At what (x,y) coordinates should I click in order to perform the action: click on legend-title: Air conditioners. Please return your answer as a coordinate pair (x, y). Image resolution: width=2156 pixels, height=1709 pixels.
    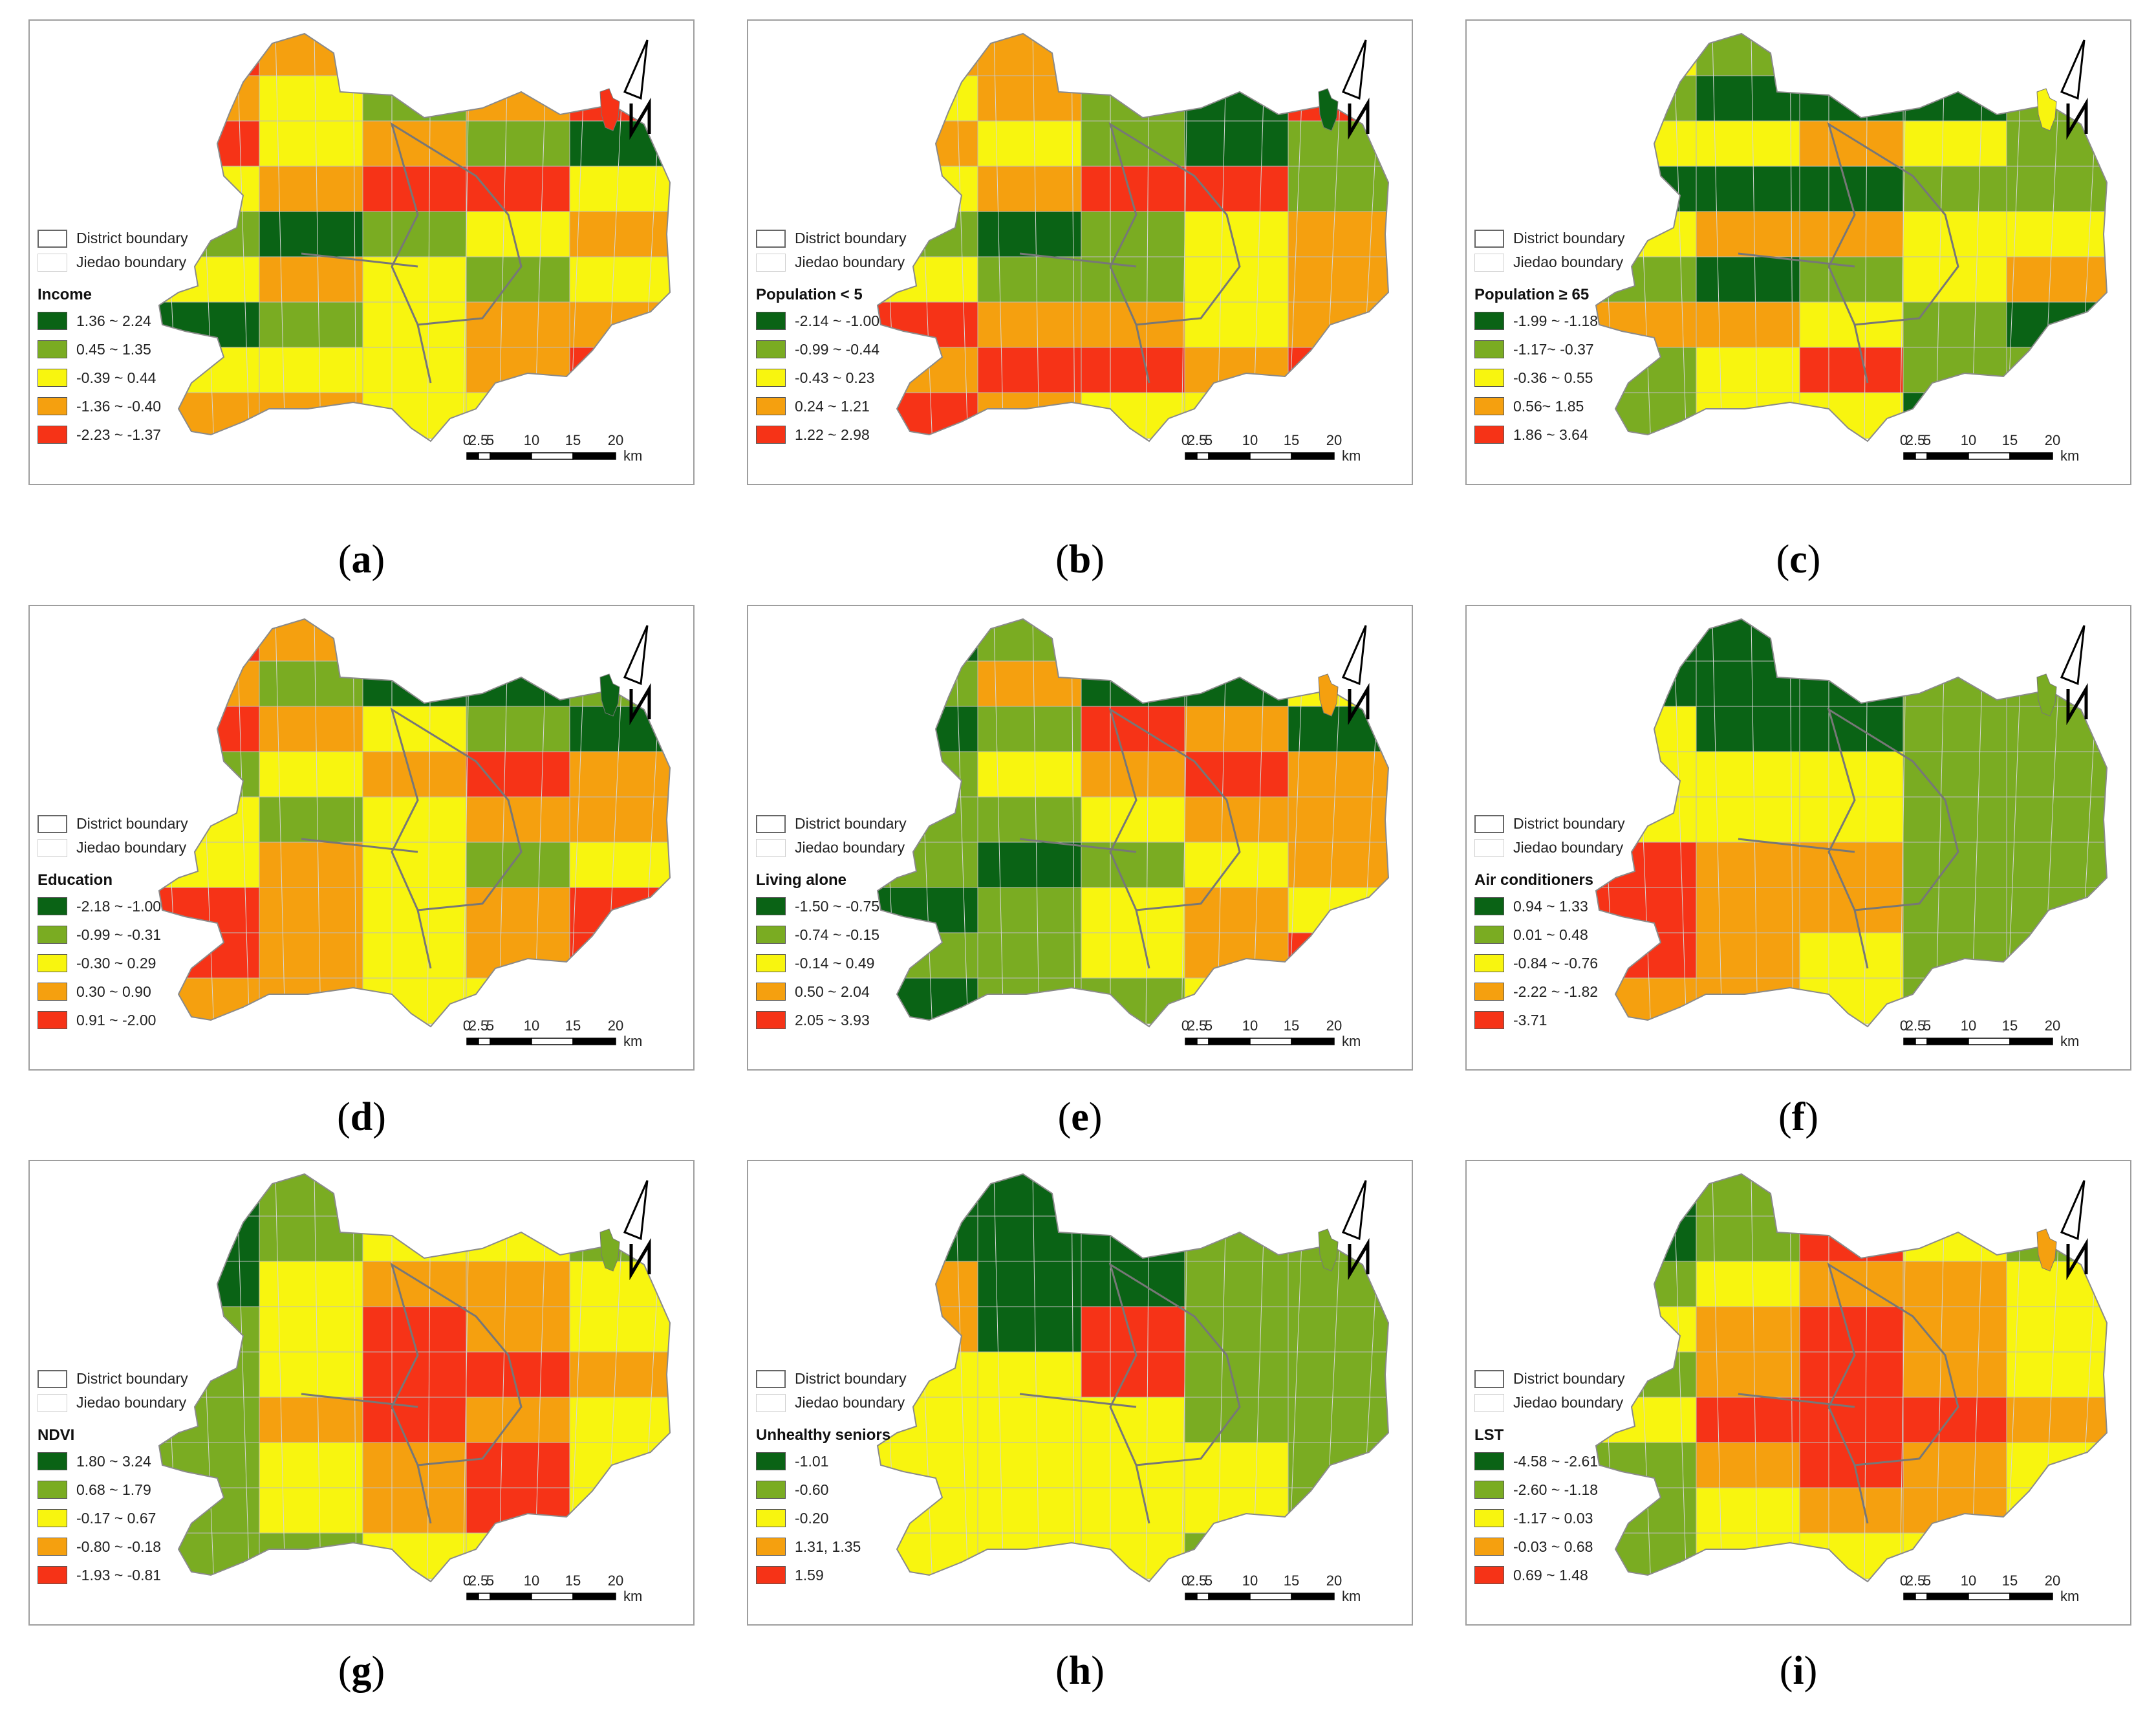
    Looking at the image, I should click on (1534, 880).